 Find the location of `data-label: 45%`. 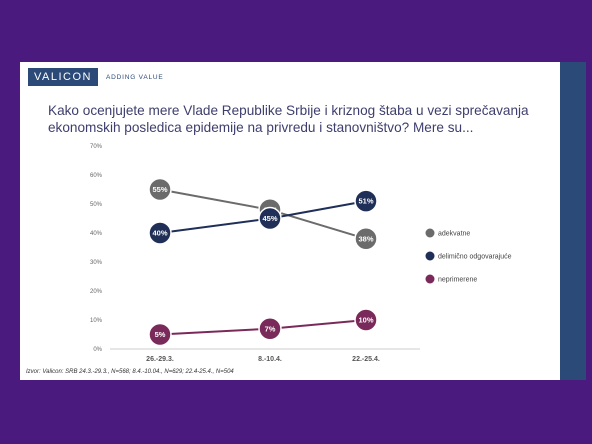

data-label: 45% is located at coordinates (269, 218).